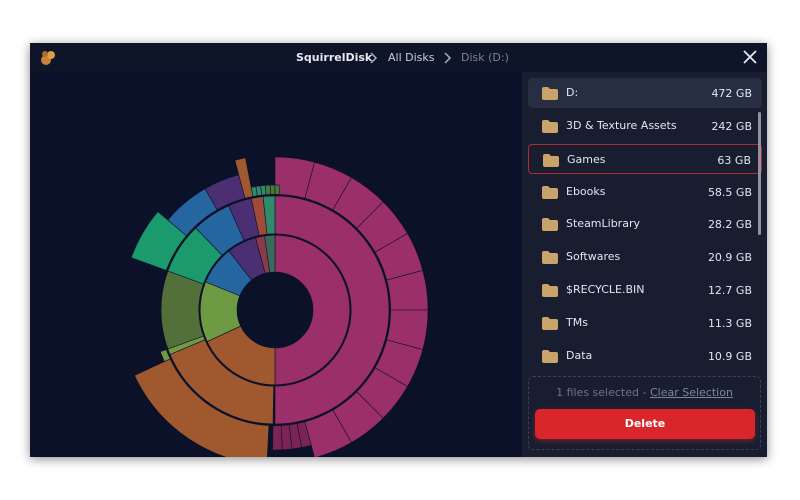  Describe the element at coordinates (48, 58) in the screenshot. I see `app-icon` at that location.